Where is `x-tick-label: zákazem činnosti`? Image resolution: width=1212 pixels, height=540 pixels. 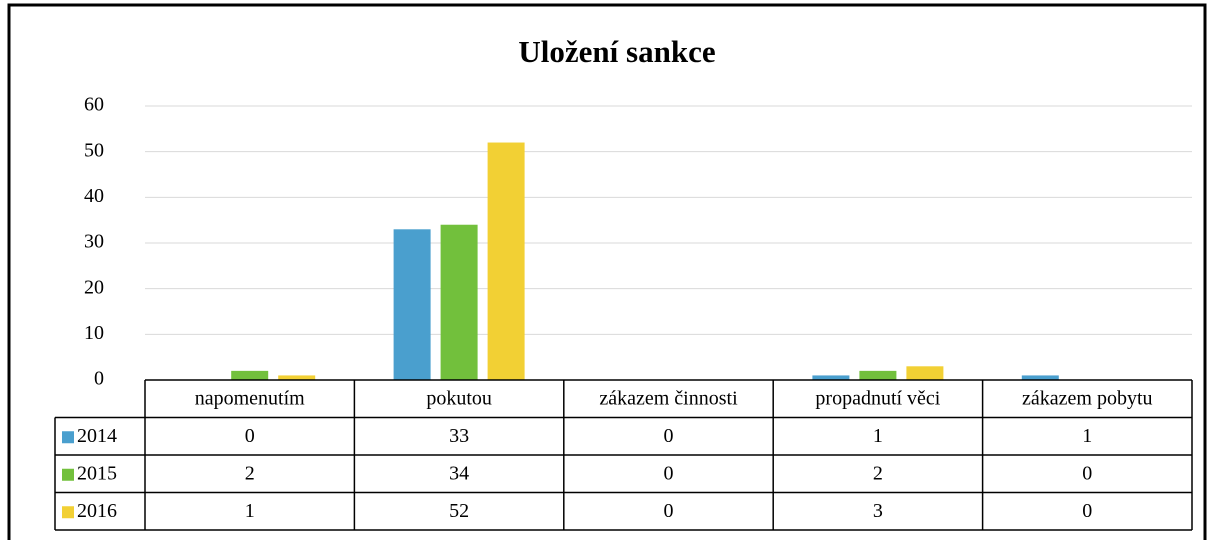 x-tick-label: zákazem činnosti is located at coordinates (668, 398).